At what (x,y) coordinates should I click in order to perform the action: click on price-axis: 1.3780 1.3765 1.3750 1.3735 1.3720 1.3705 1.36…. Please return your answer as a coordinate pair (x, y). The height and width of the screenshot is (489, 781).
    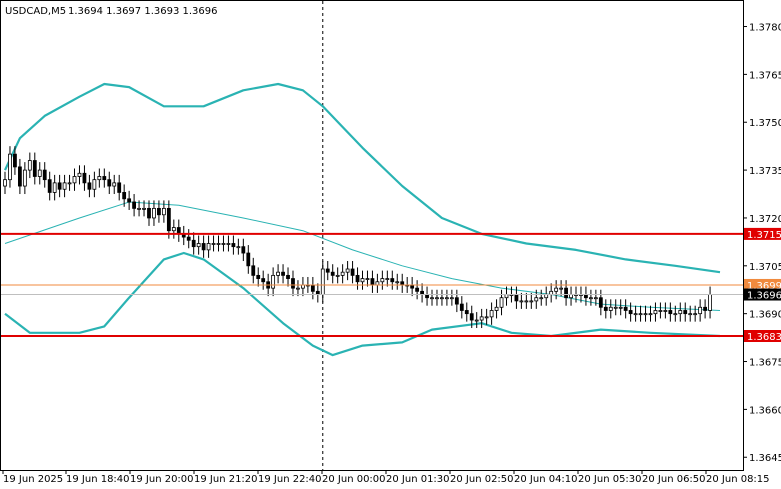
    Looking at the image, I should click on (762, 244).